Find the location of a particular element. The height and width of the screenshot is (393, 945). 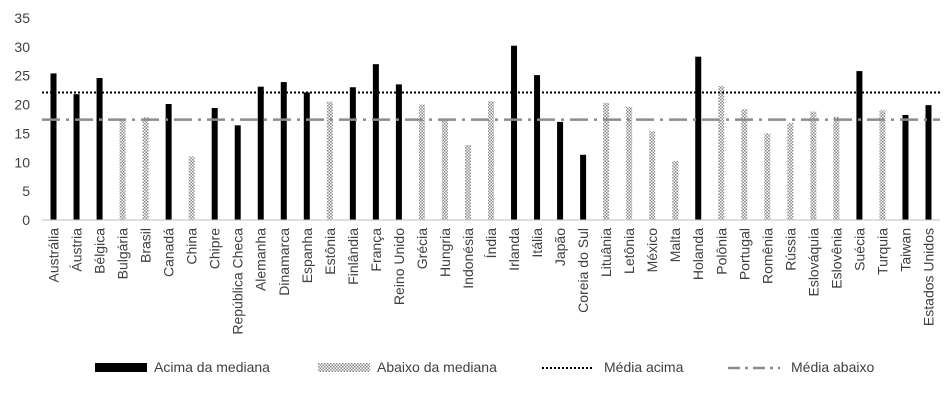

y-tick-label: 35 is located at coordinates (22, 18).